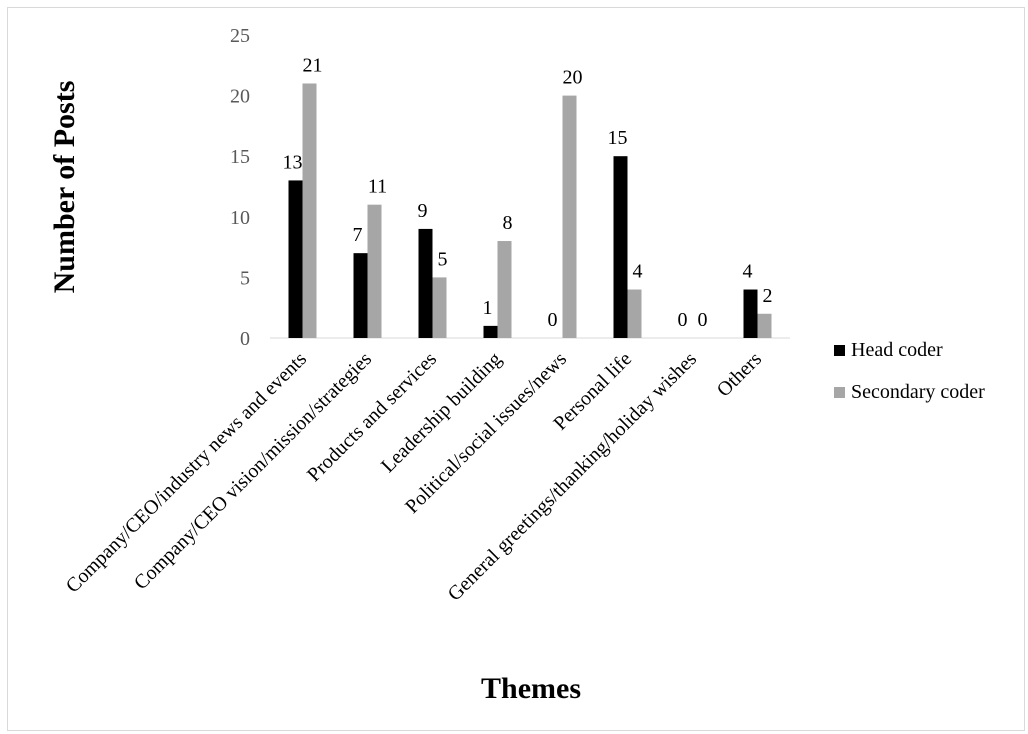 This screenshot has width=1028, height=734. I want to click on data-label: 2, so click(768, 296).